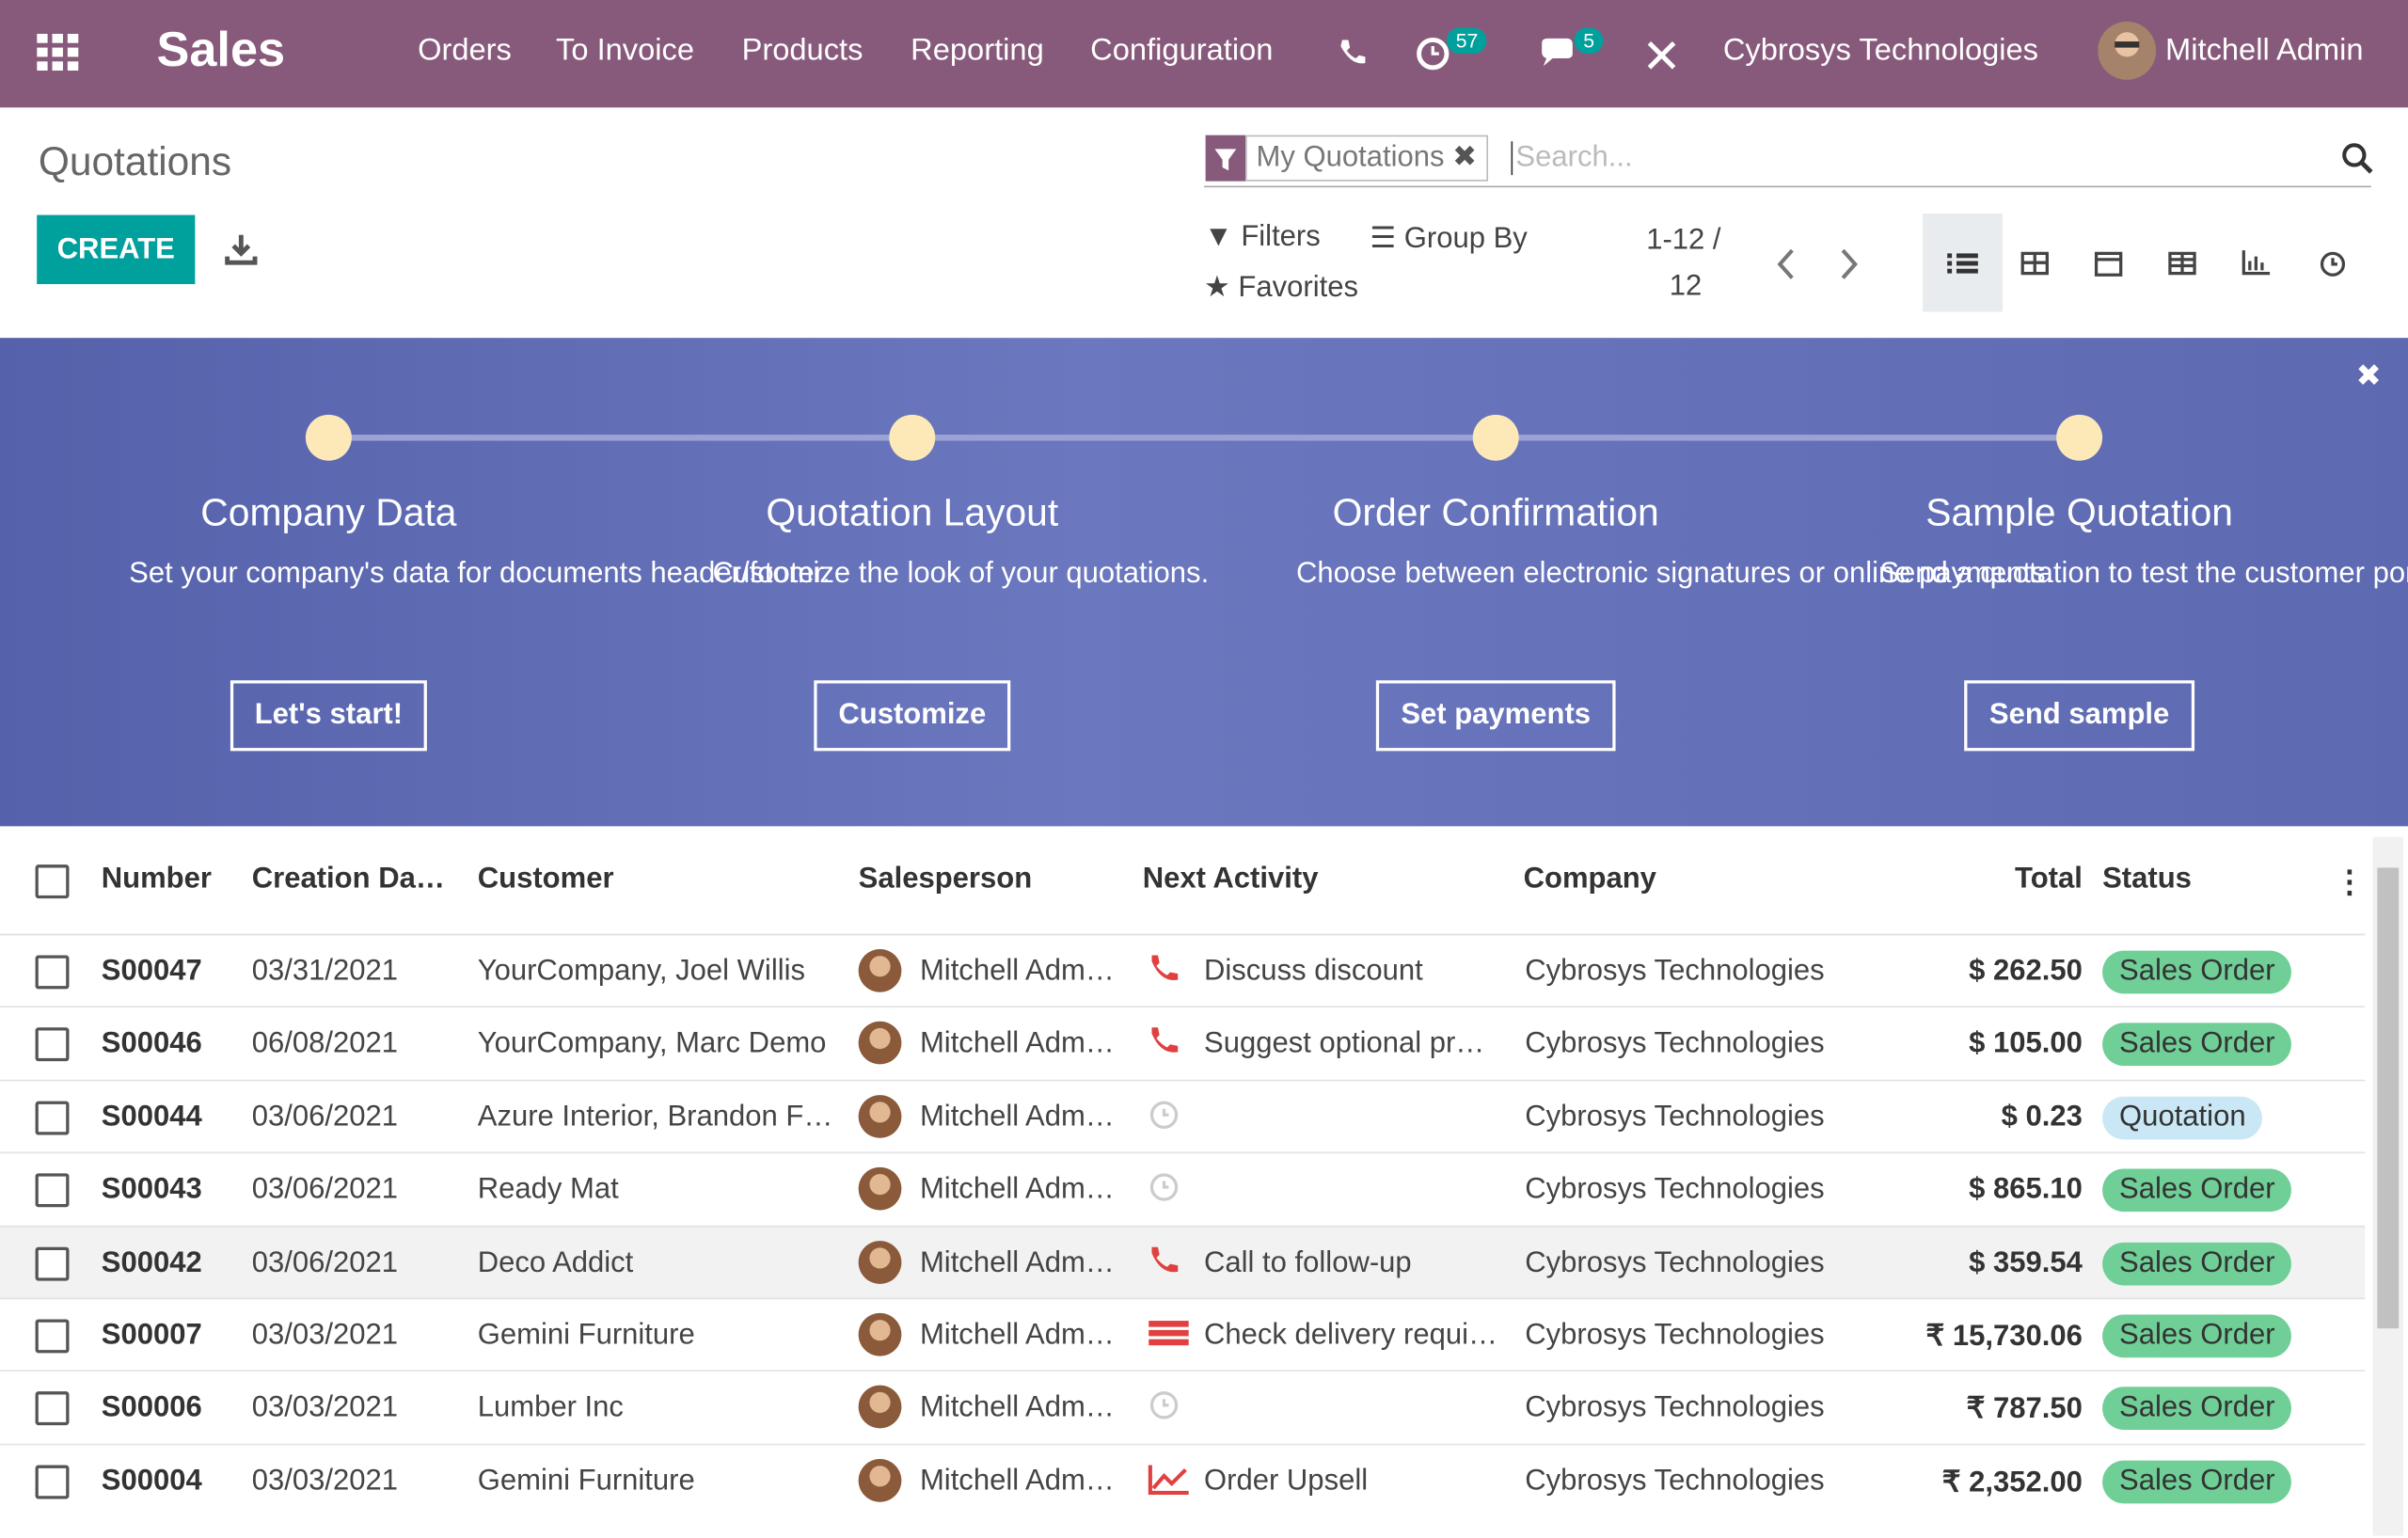 The width and height of the screenshot is (2408, 1538). What do you see at coordinates (1225, 159) in the screenshot?
I see `facet-icon` at bounding box center [1225, 159].